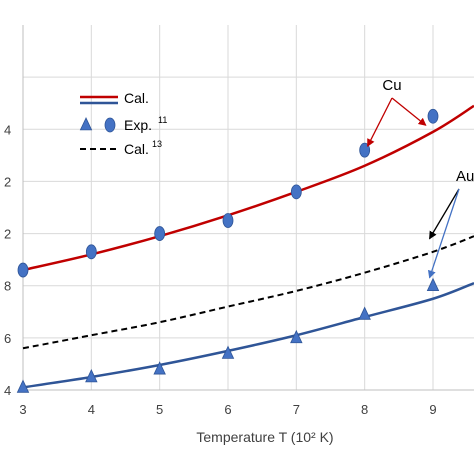  Describe the element at coordinates (110, 125) in the screenshot. I see `legend-swatch-circle` at that location.